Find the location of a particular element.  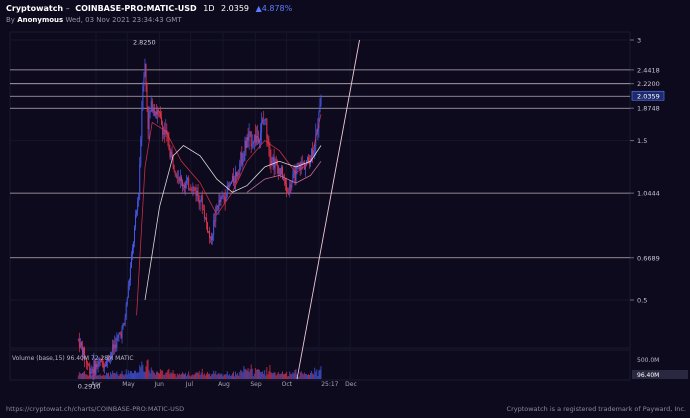

timeframe-label: 1D is located at coordinates (209, 8).